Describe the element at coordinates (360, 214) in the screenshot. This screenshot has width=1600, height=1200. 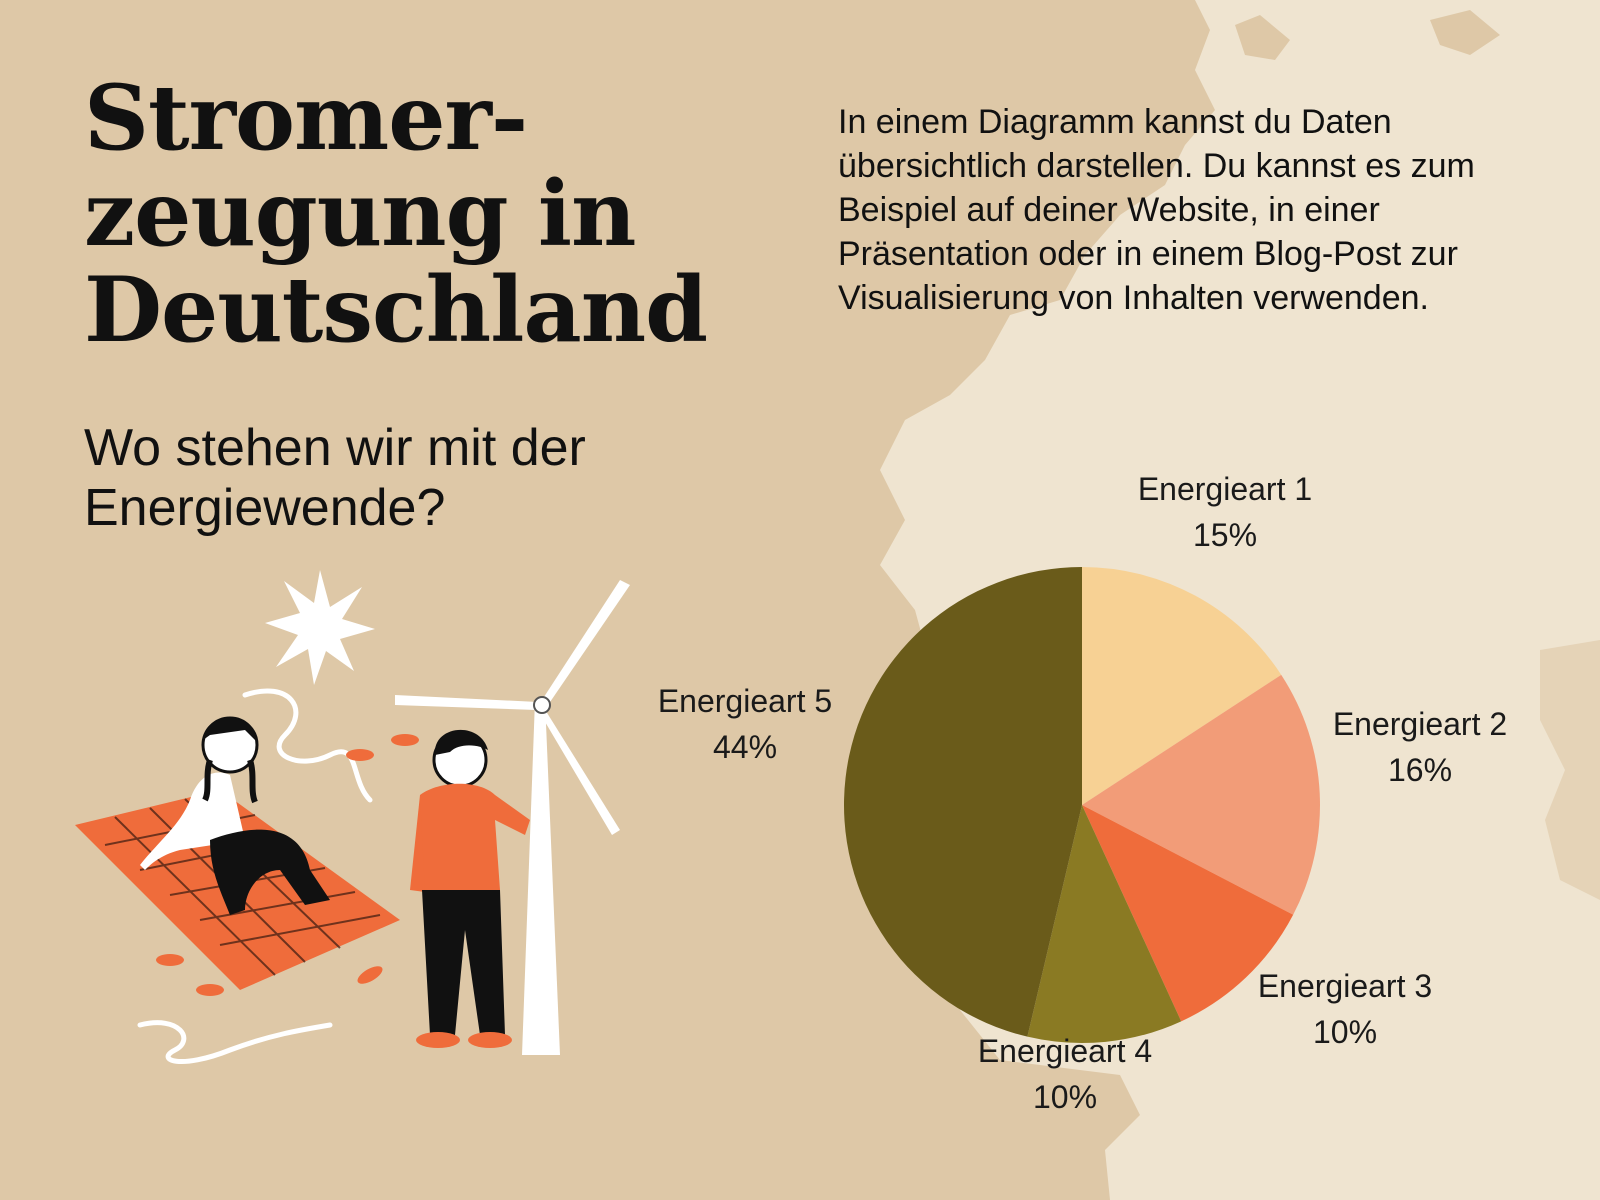
I see `title-line: zeugung in` at that location.